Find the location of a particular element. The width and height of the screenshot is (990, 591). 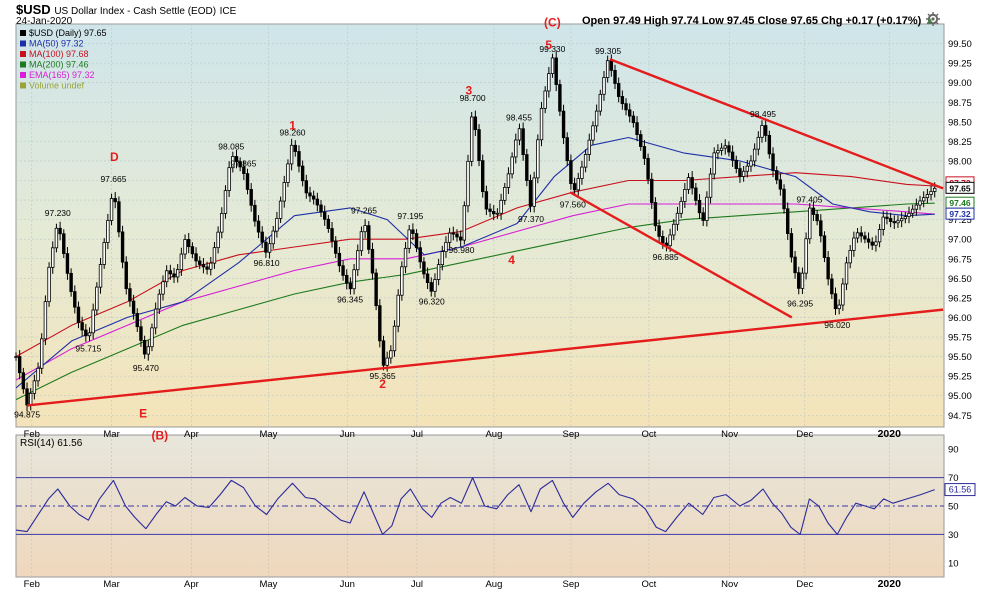

wave-label: 2 is located at coordinates (382, 384).